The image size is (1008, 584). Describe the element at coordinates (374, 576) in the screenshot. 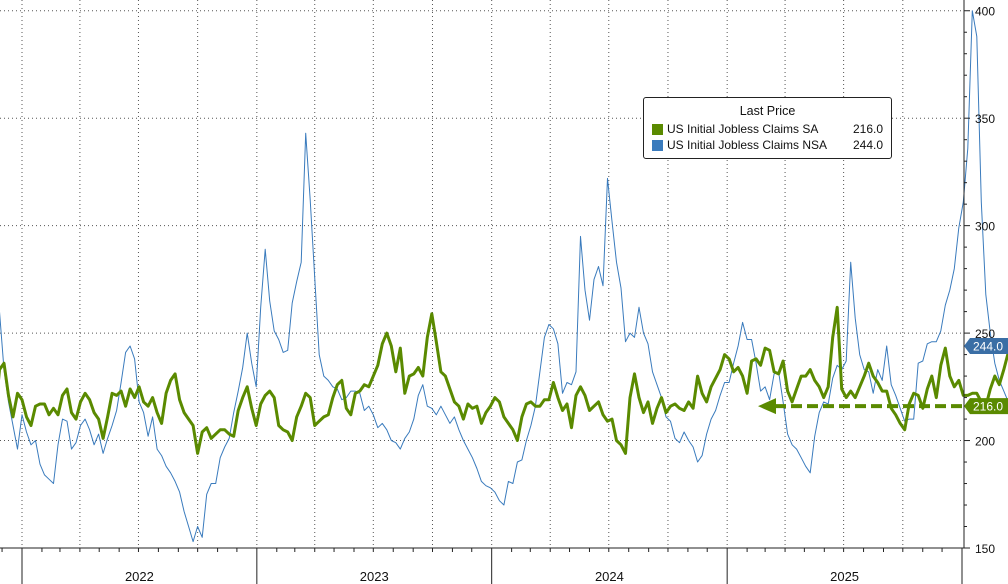

I see `x-year-label-2023: 2023` at that location.